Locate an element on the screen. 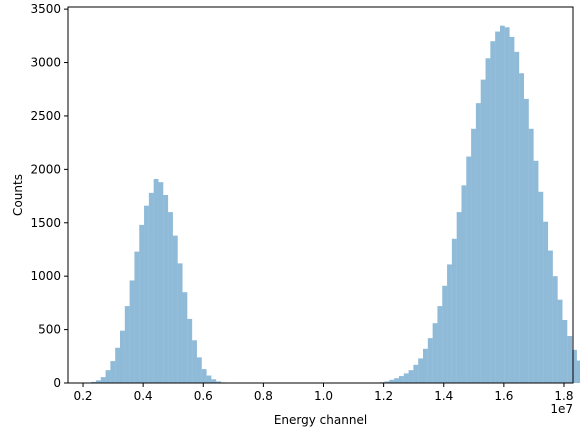 The height and width of the screenshot is (436, 580). y-tick-label: 1000 is located at coordinates (45, 276).